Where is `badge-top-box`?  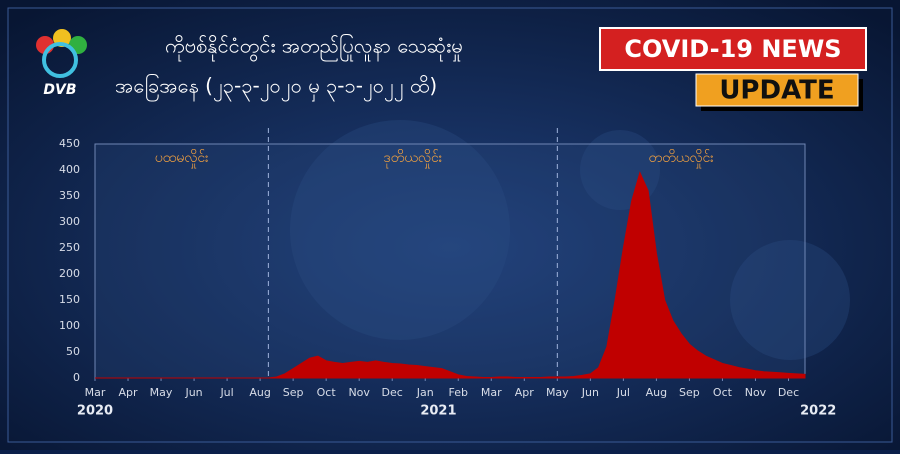 badge-top-box is located at coordinates (733, 49).